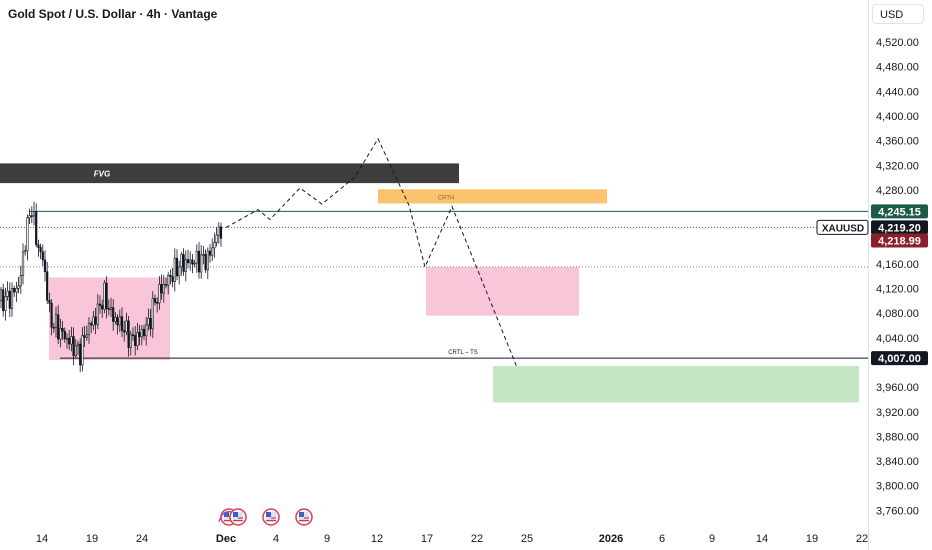 This screenshot has width=932, height=550. Describe the element at coordinates (842, 227) in the screenshot. I see `symbol-tag-bg` at that location.